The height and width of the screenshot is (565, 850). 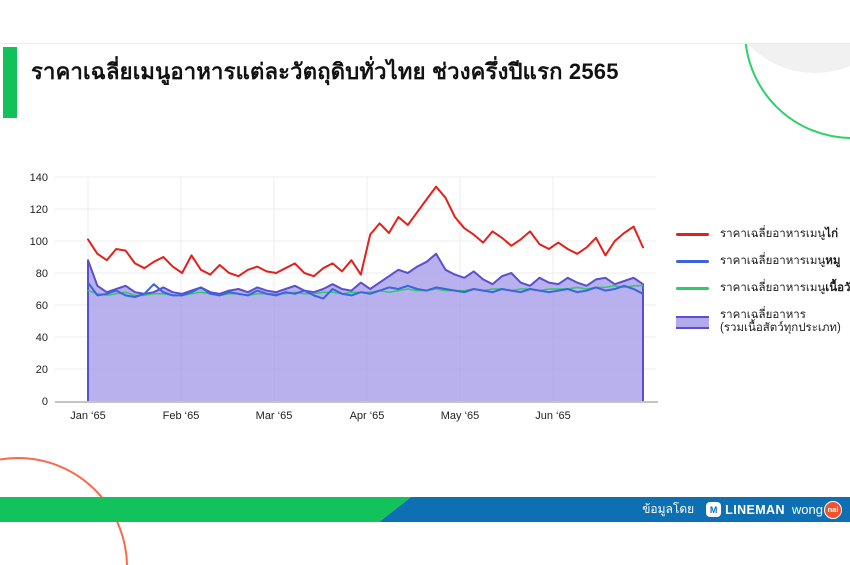 I want to click on svg-text: 80, so click(x=42, y=274).